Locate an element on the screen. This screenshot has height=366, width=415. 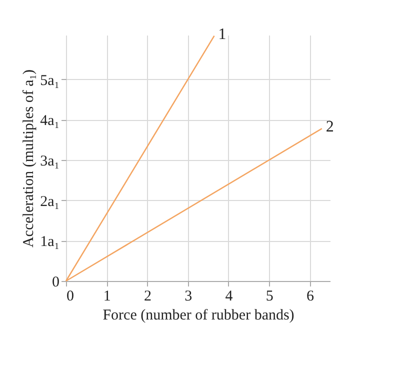
x-axis-title: Force (number of rubber bands) is located at coordinates (198, 316).